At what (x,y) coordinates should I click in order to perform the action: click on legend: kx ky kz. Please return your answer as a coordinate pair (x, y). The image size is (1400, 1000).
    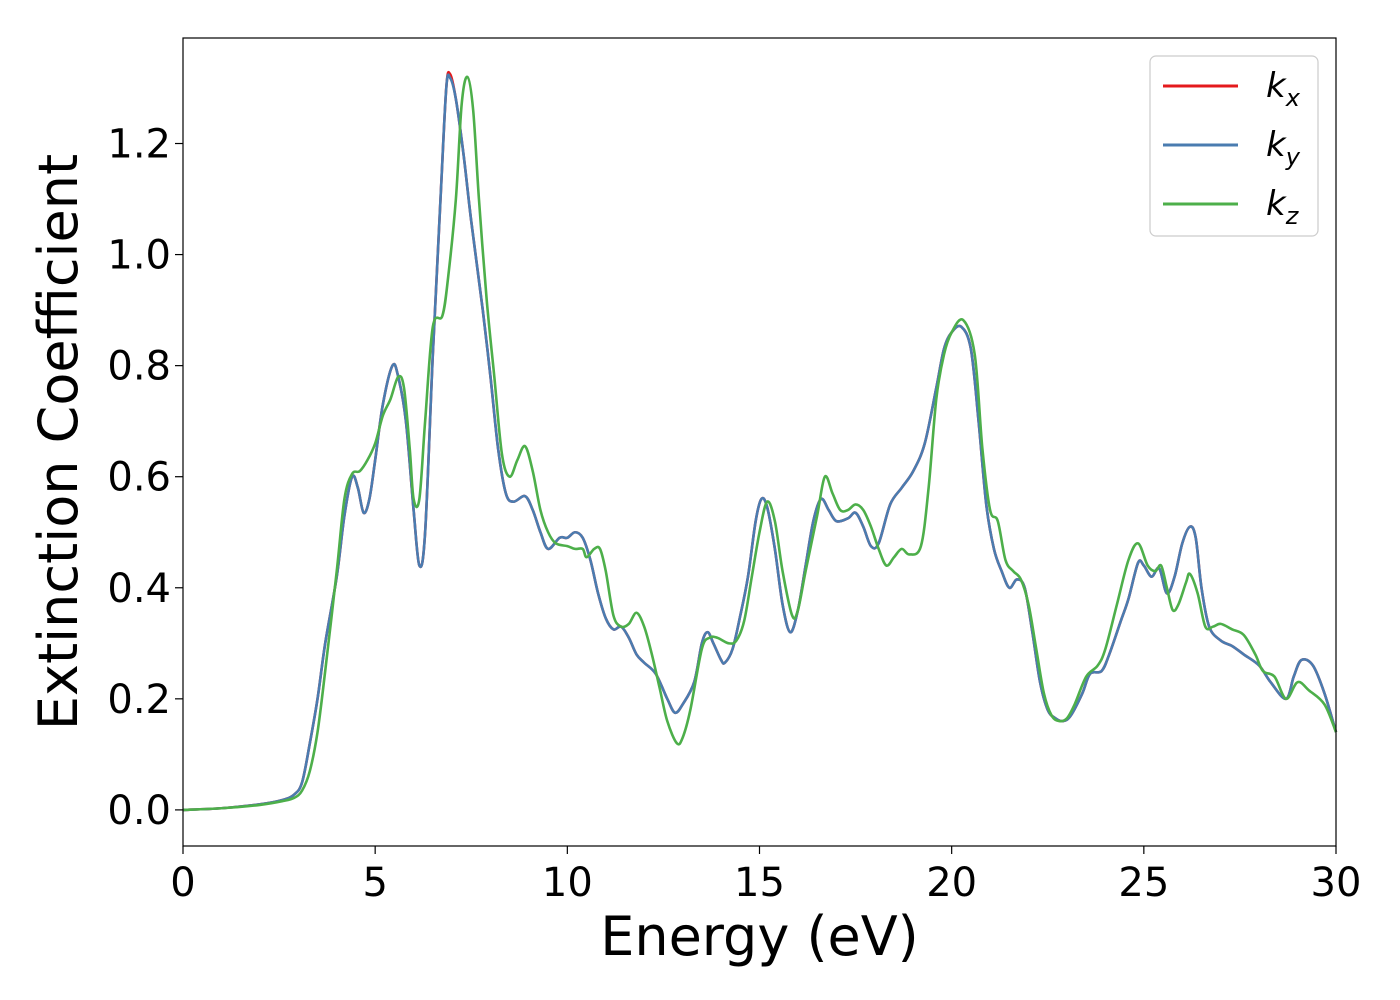
    Looking at the image, I should click on (1234, 146).